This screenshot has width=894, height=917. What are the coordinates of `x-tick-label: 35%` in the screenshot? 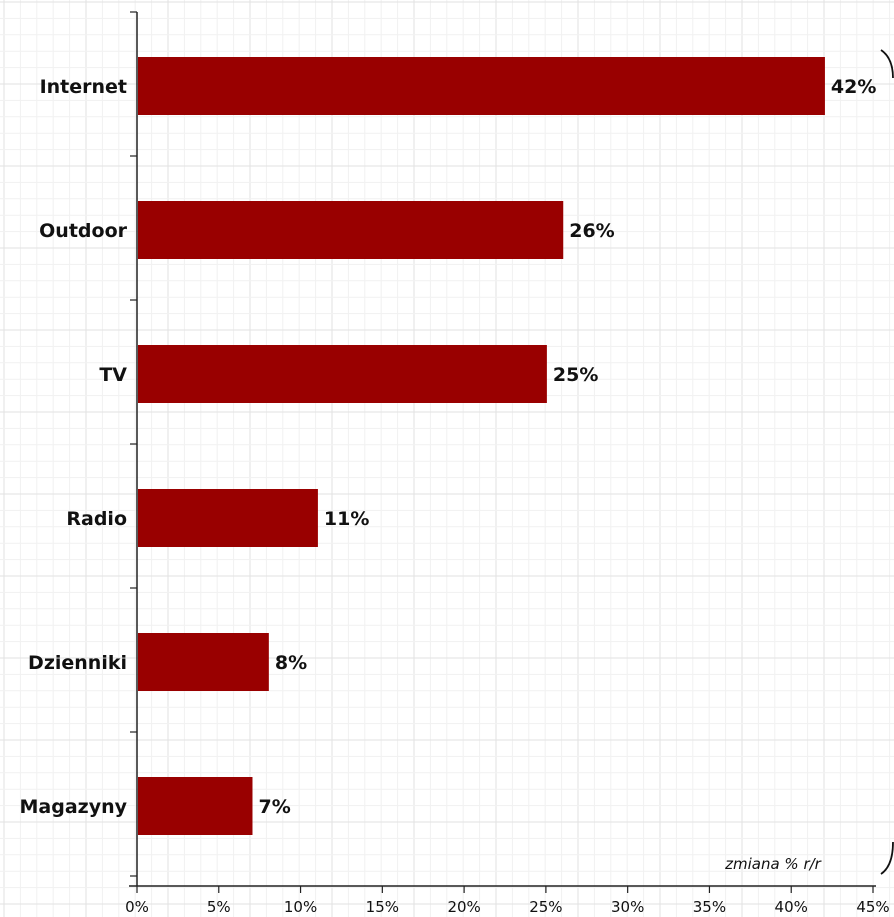 It's located at (709, 907).